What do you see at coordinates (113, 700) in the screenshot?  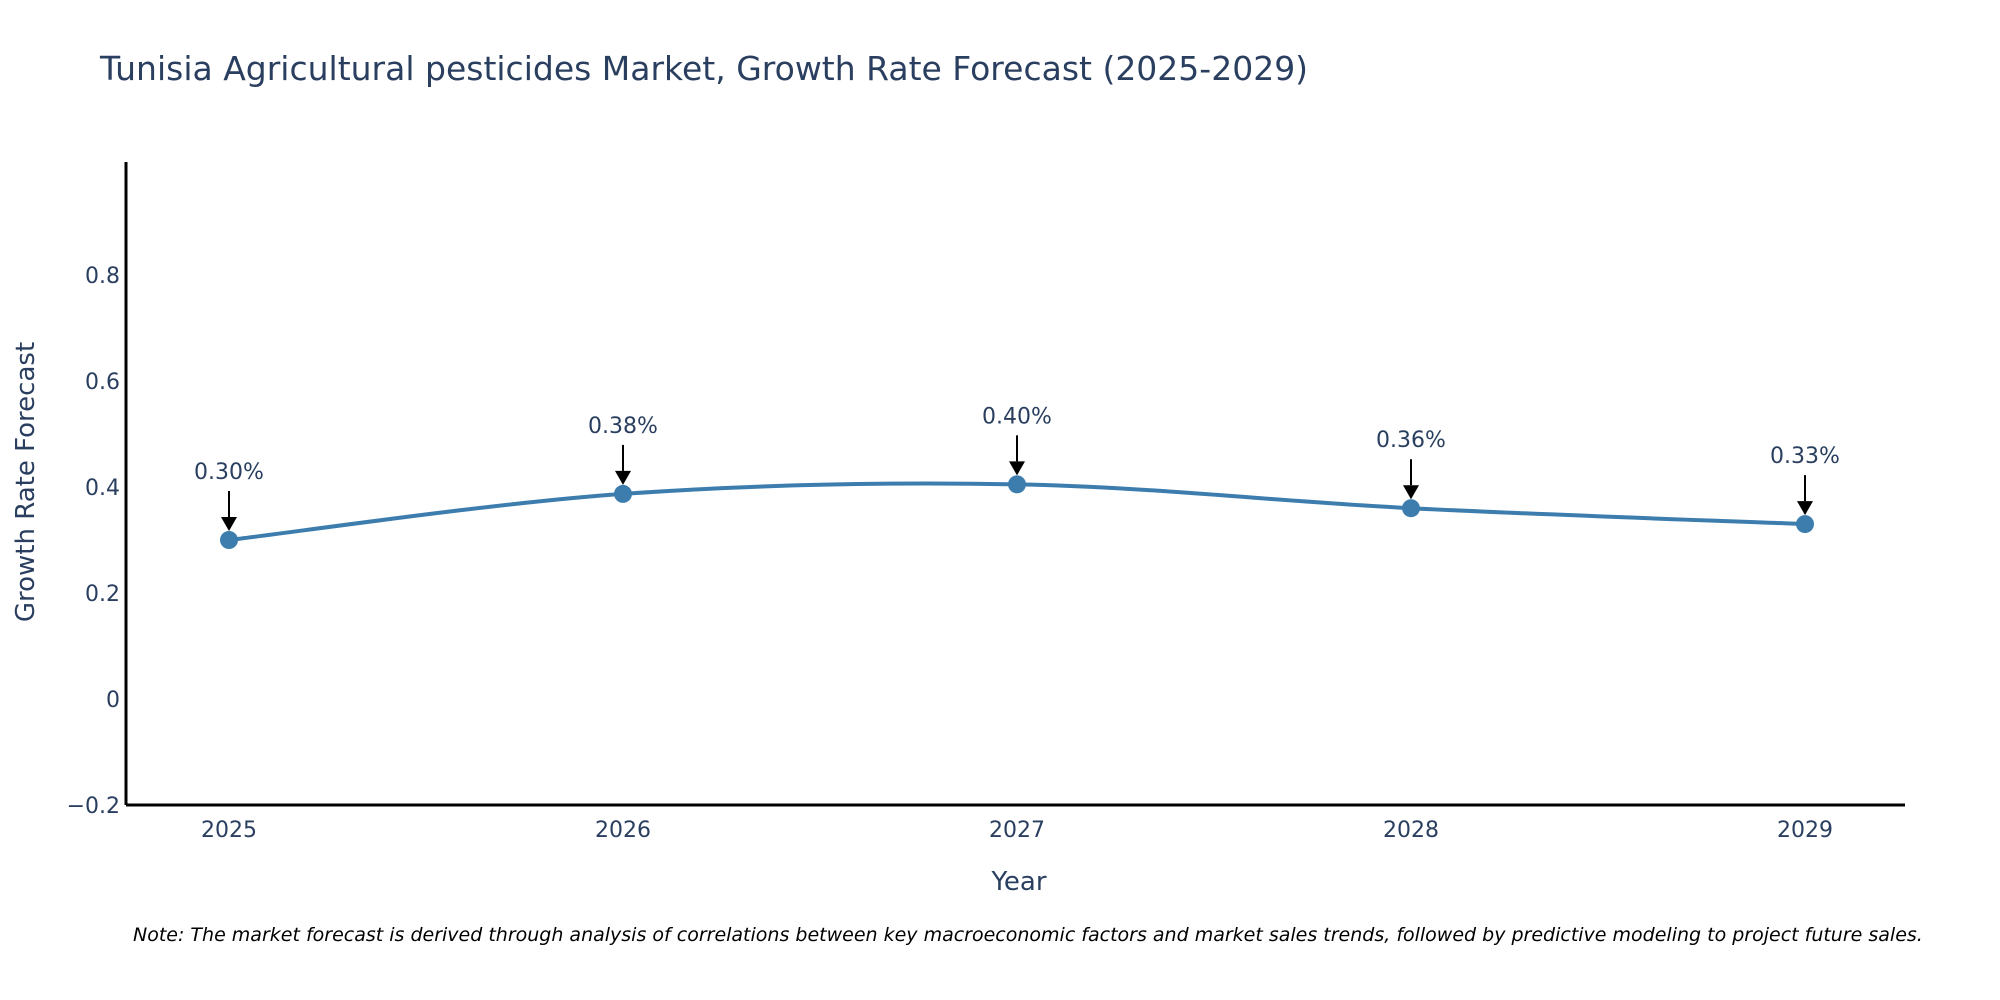 I see `y-tick-label: 0` at bounding box center [113, 700].